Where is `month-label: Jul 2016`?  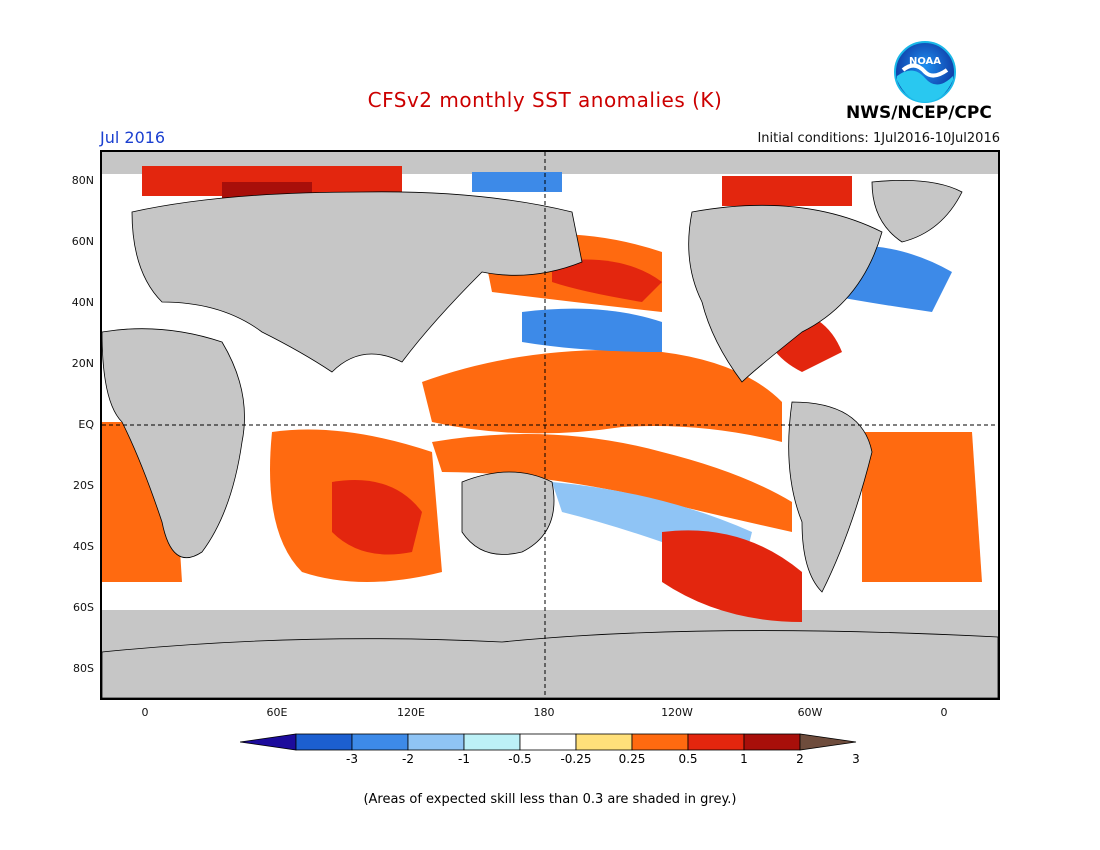 month-label: Jul 2016 is located at coordinates (133, 137).